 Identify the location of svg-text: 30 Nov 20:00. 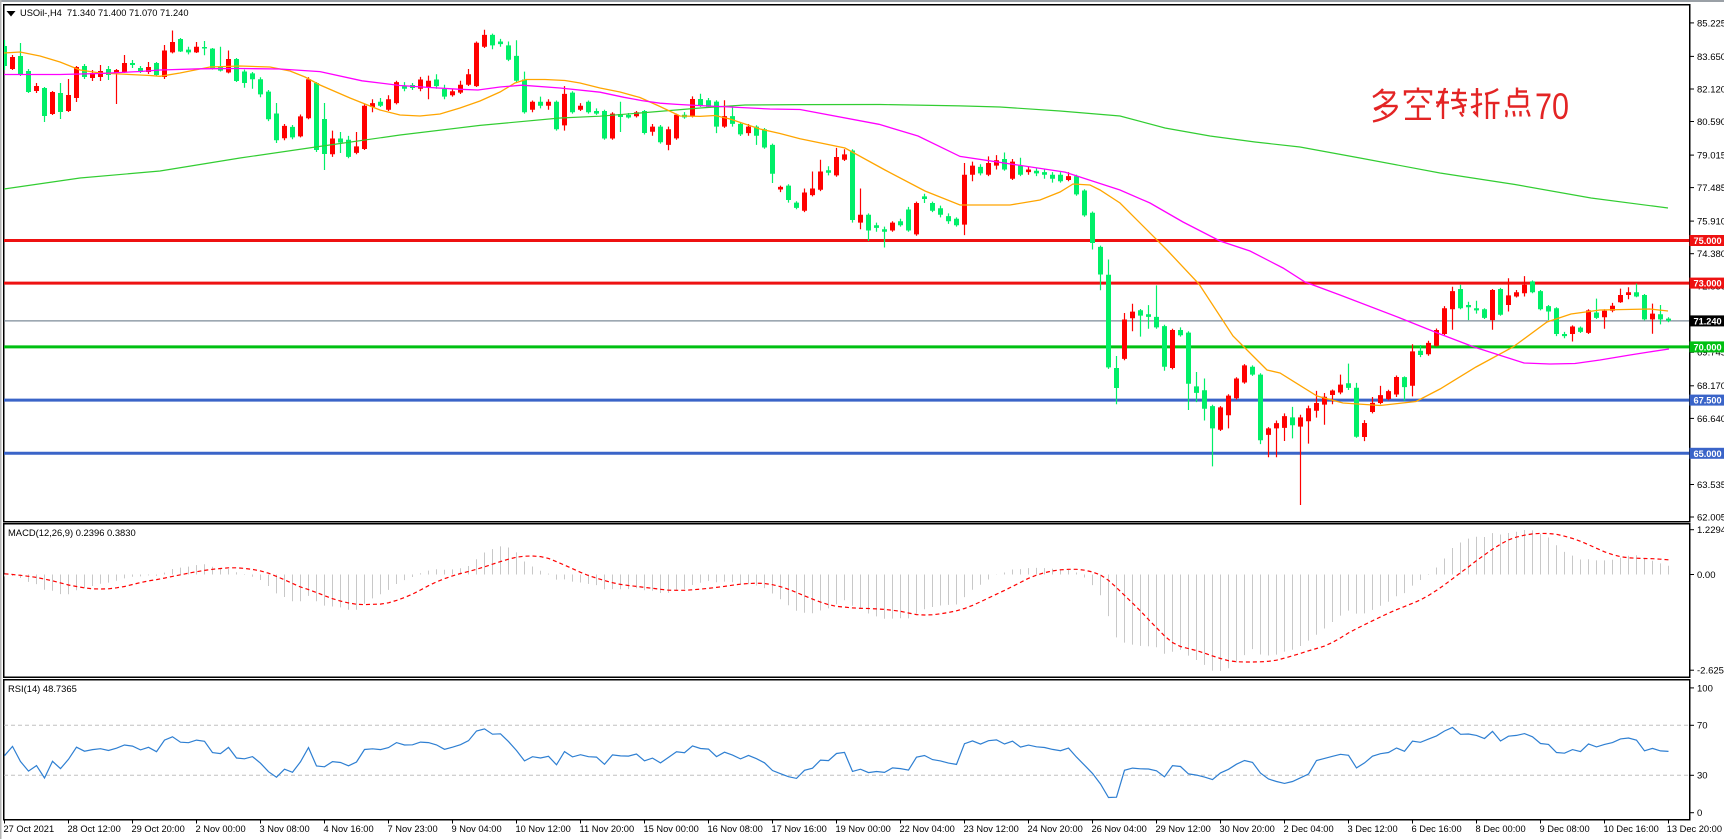
(1247, 829).